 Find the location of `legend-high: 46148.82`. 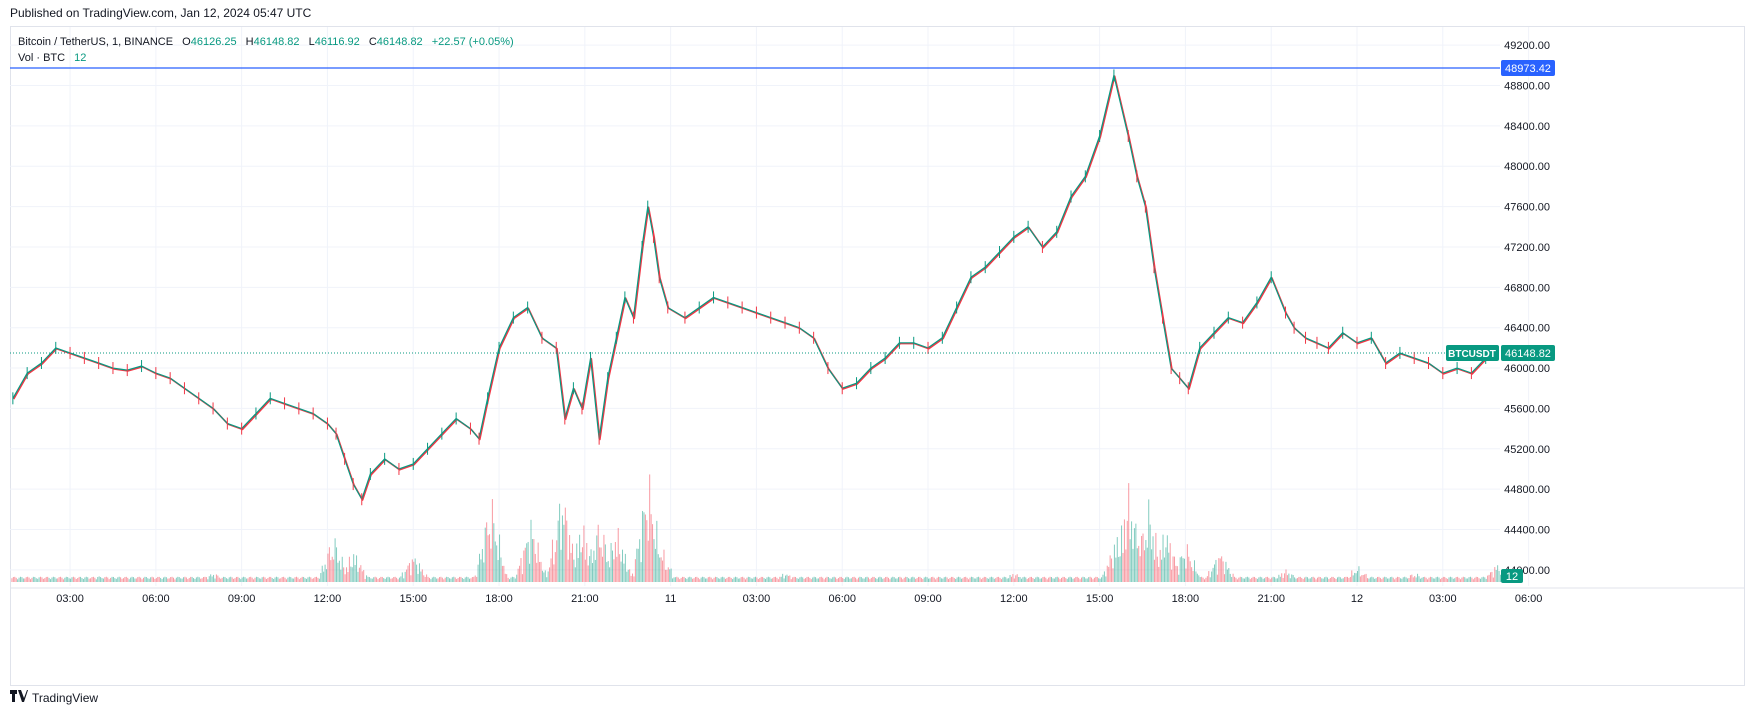

legend-high: 46148.82 is located at coordinates (276, 42).